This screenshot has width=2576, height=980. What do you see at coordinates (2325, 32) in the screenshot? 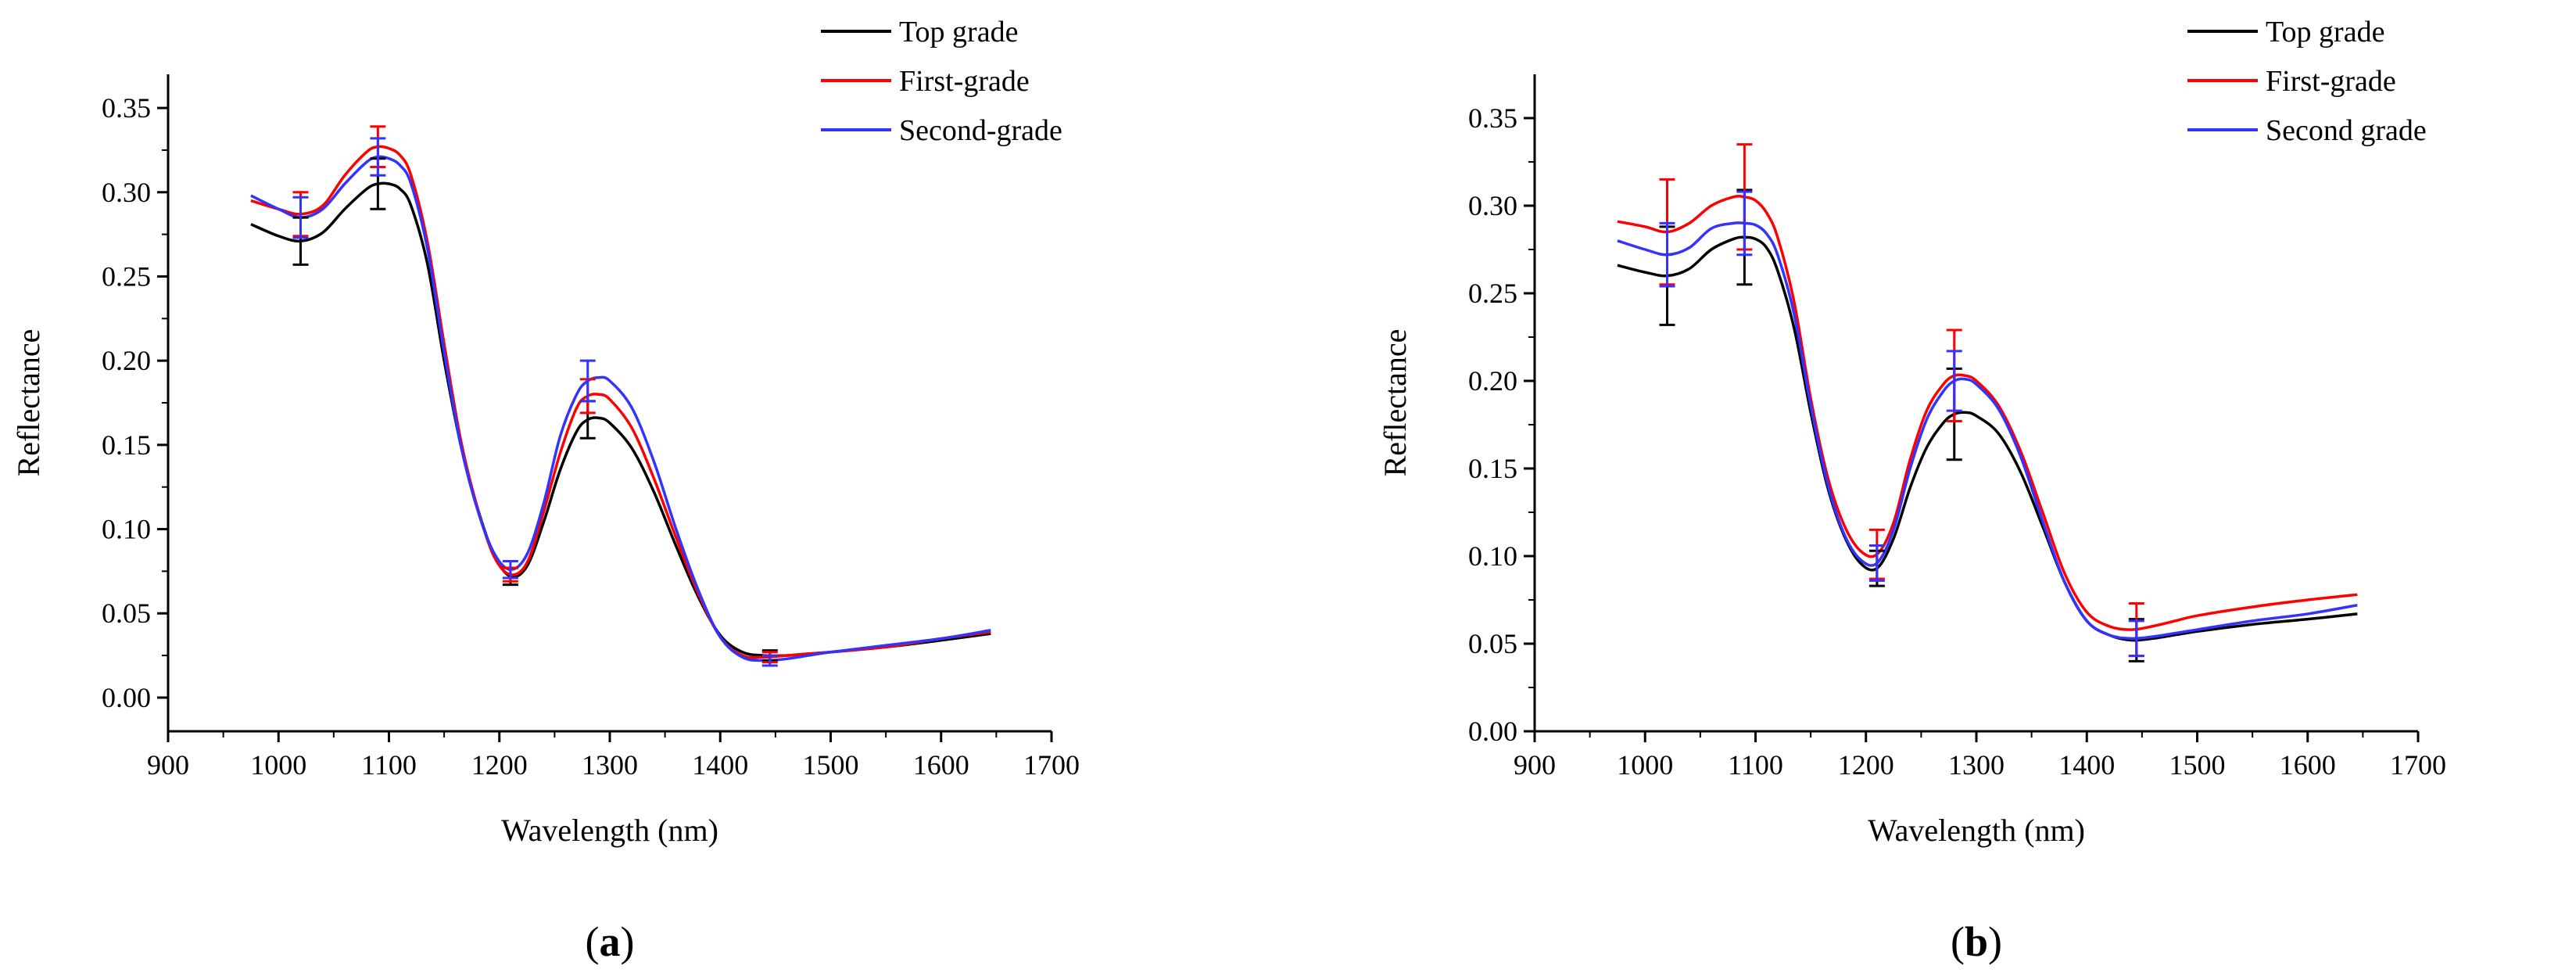
I see `legend-label-b-0: Top grade` at bounding box center [2325, 32].